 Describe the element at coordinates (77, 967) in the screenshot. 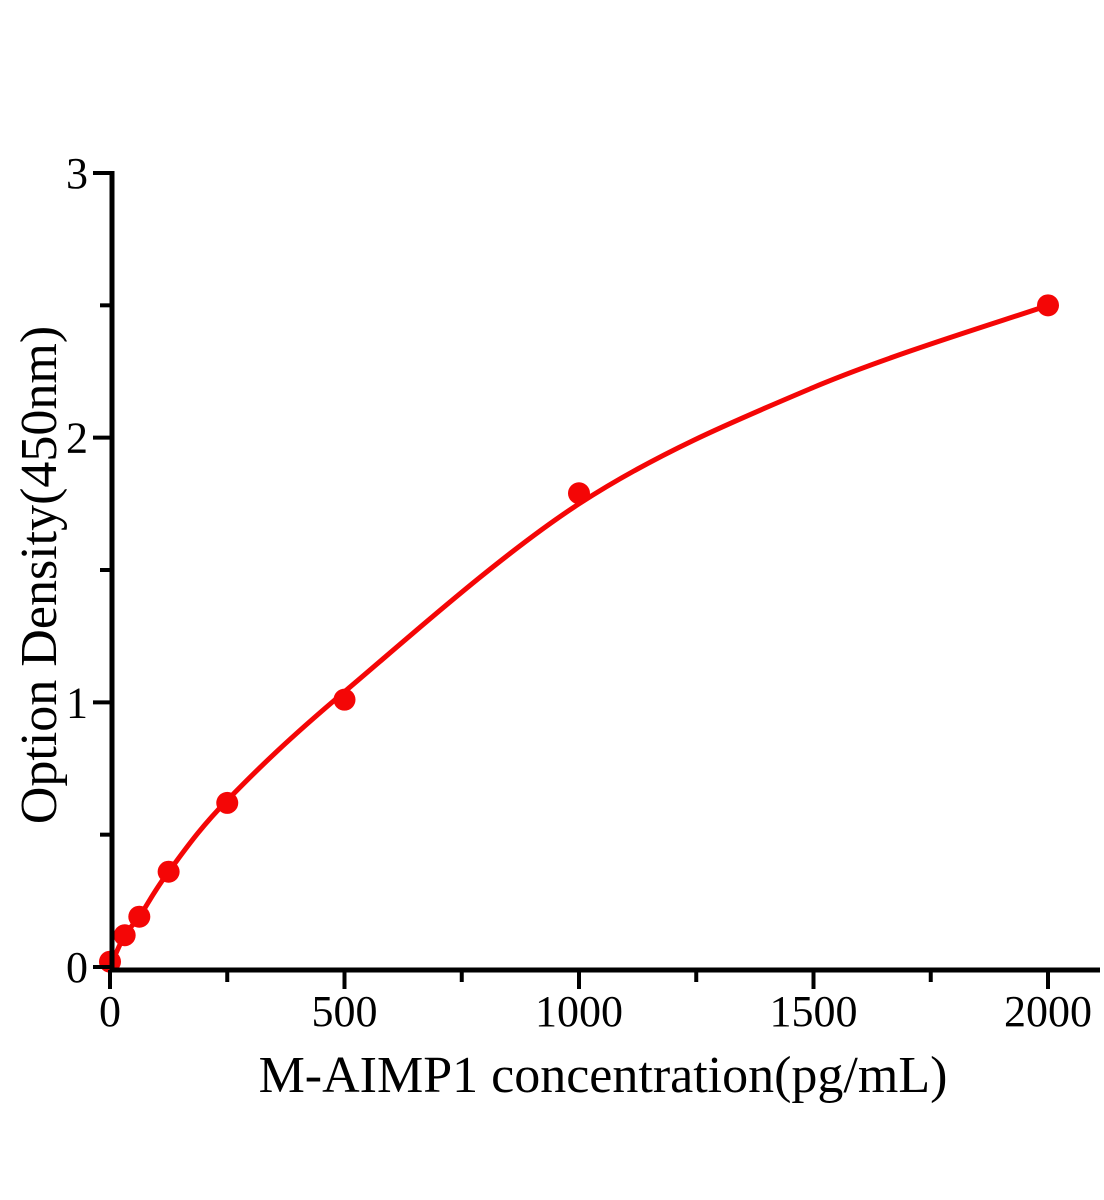

I see `y-tick-label: 0` at that location.